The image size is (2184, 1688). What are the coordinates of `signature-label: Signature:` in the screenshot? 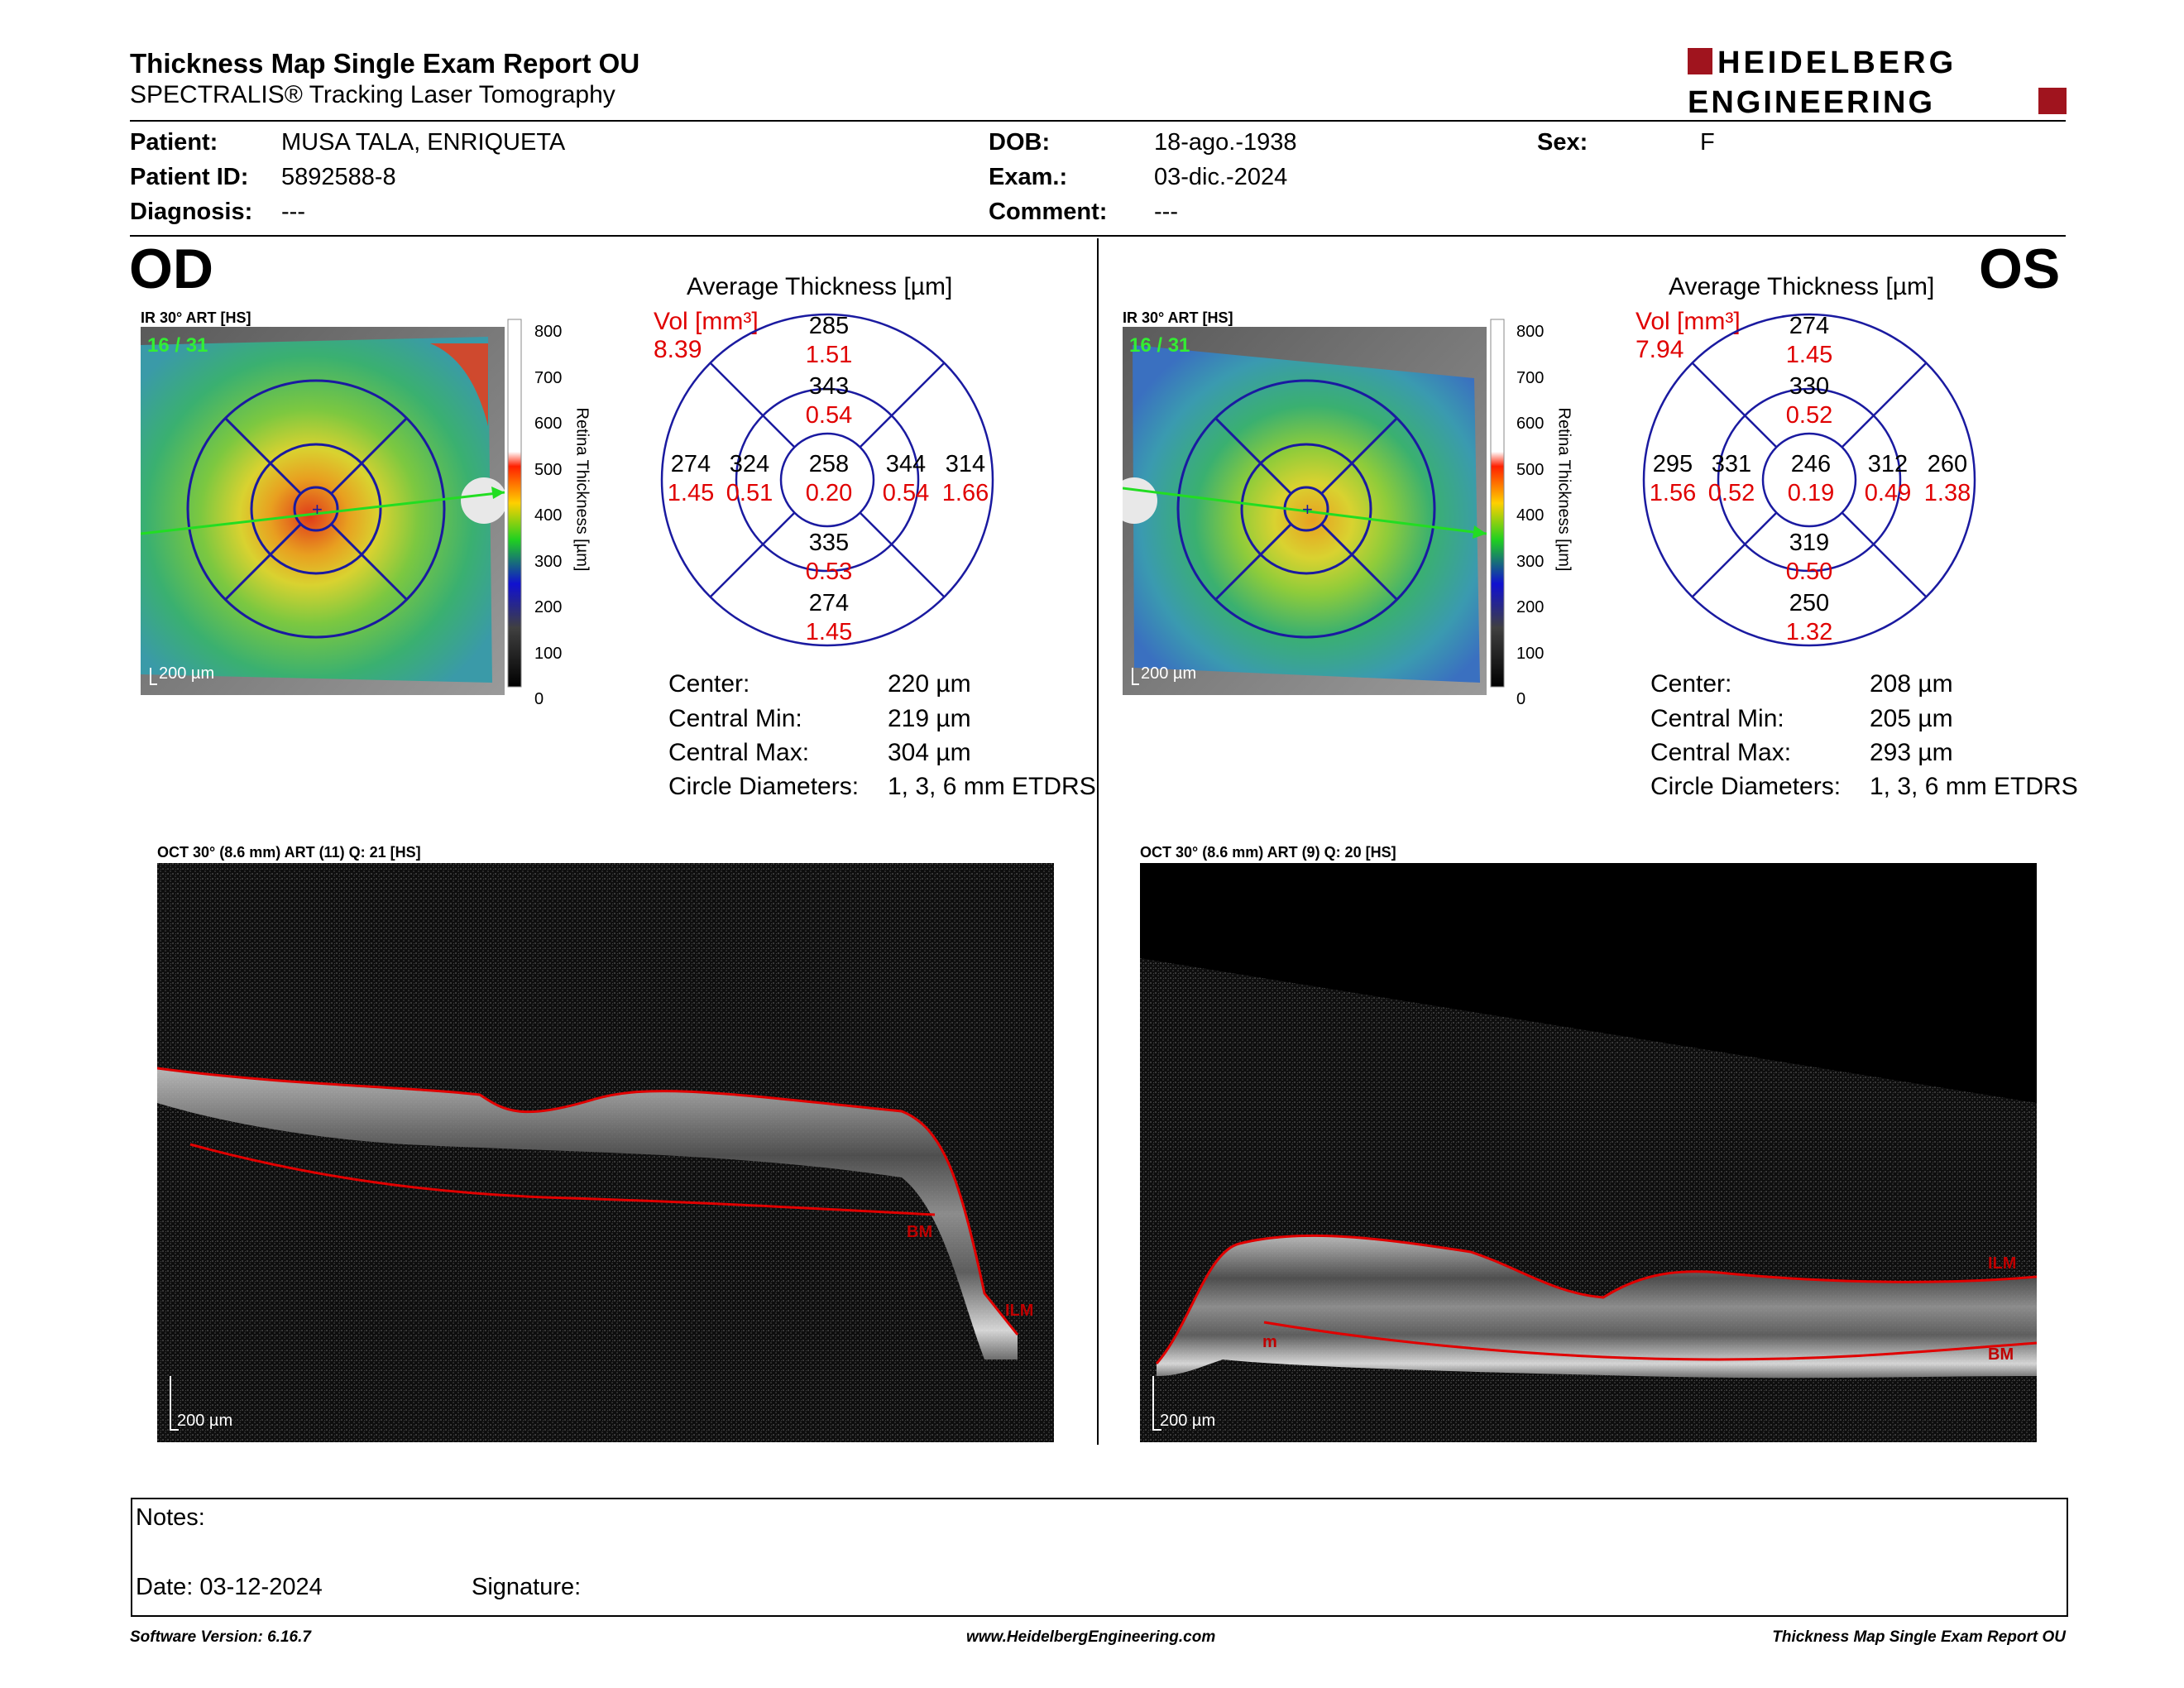 It's located at (527, 1587).